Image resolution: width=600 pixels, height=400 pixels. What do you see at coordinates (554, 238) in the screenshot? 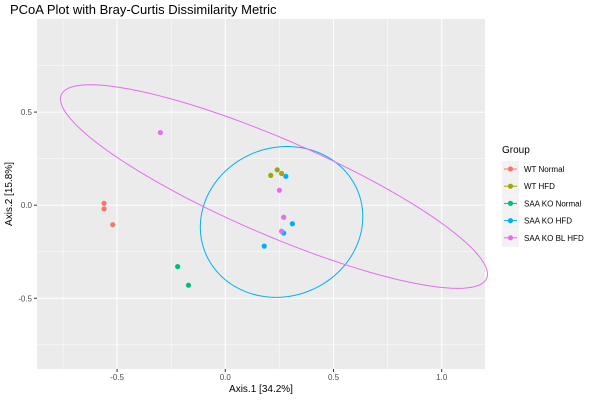
I see `legend-label-saa-ko-bl-hfd: SAA KO BL HFD` at bounding box center [554, 238].